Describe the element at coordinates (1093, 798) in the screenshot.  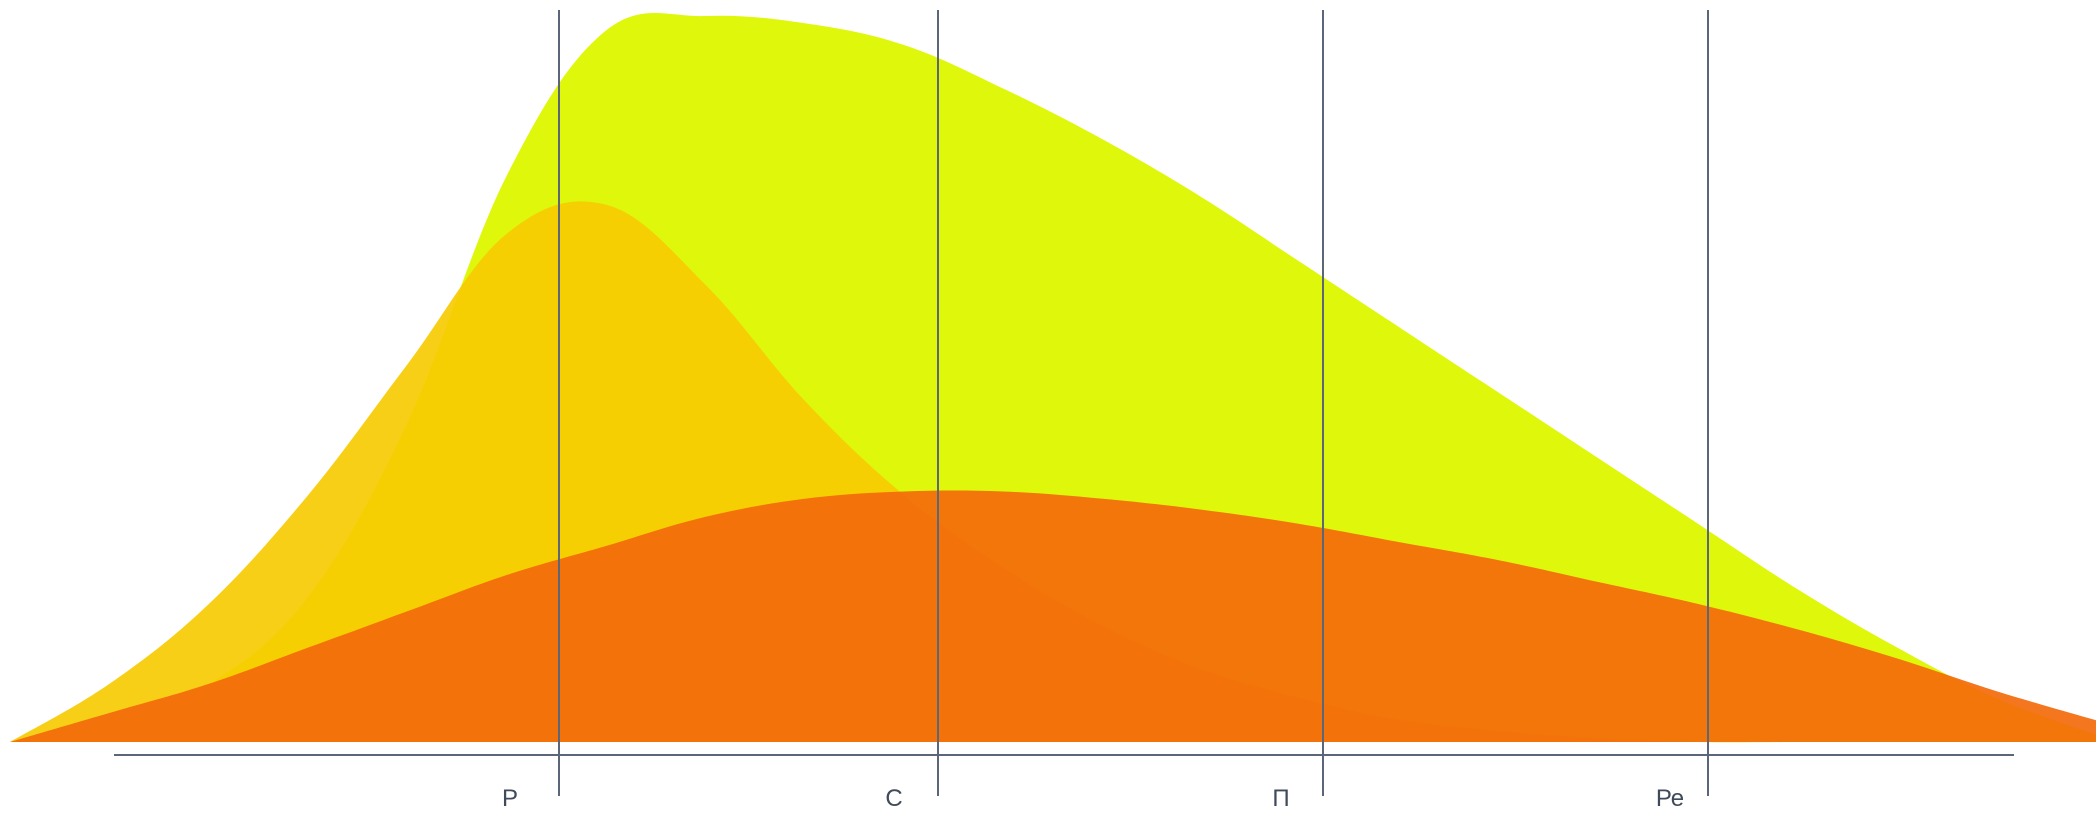
I see `chart-stage-labels: Р С П Ре` at that location.